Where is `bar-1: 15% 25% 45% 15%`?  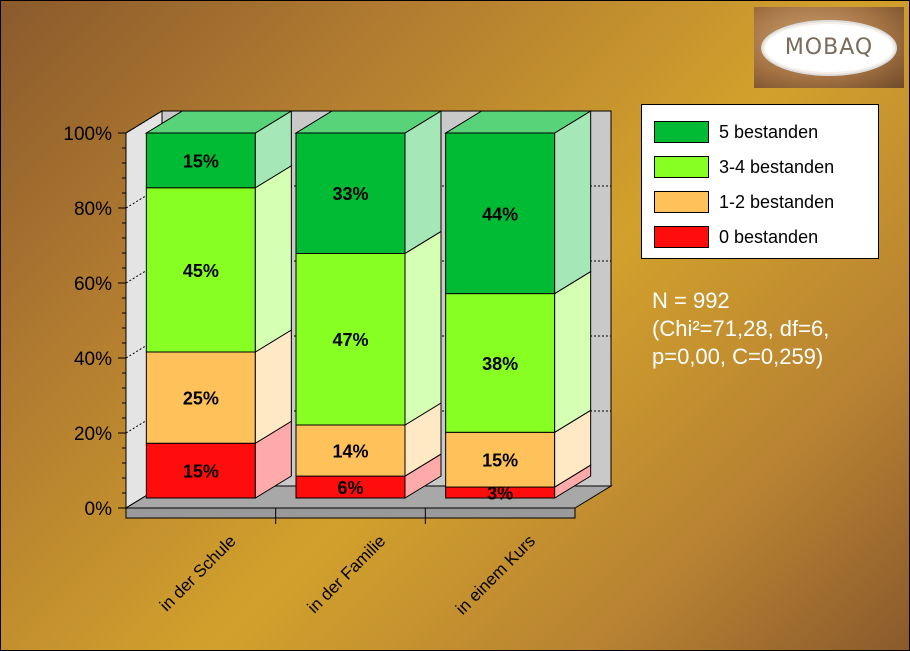 bar-1: 15% 25% 45% 15% is located at coordinates (219, 304).